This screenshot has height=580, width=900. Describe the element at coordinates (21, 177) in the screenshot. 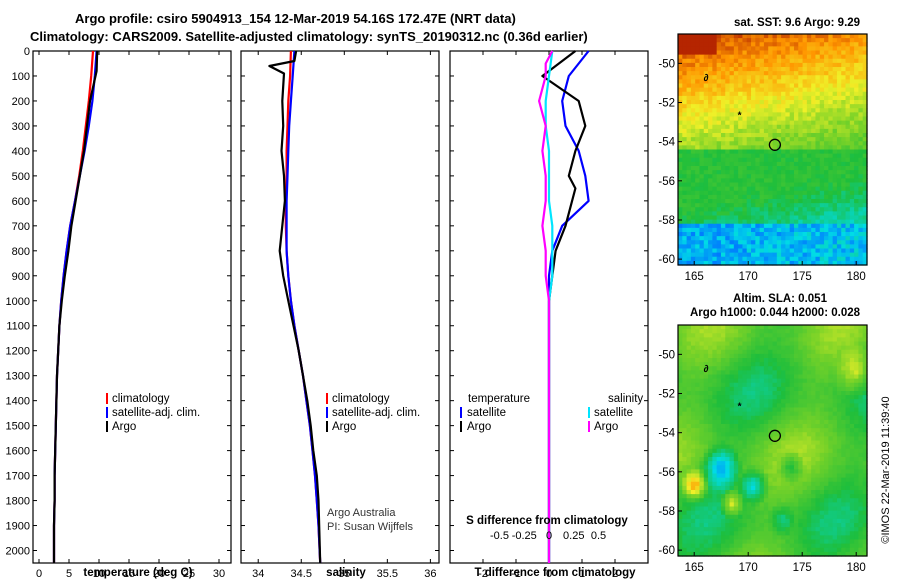

I see `y-tick-label: 500` at that location.